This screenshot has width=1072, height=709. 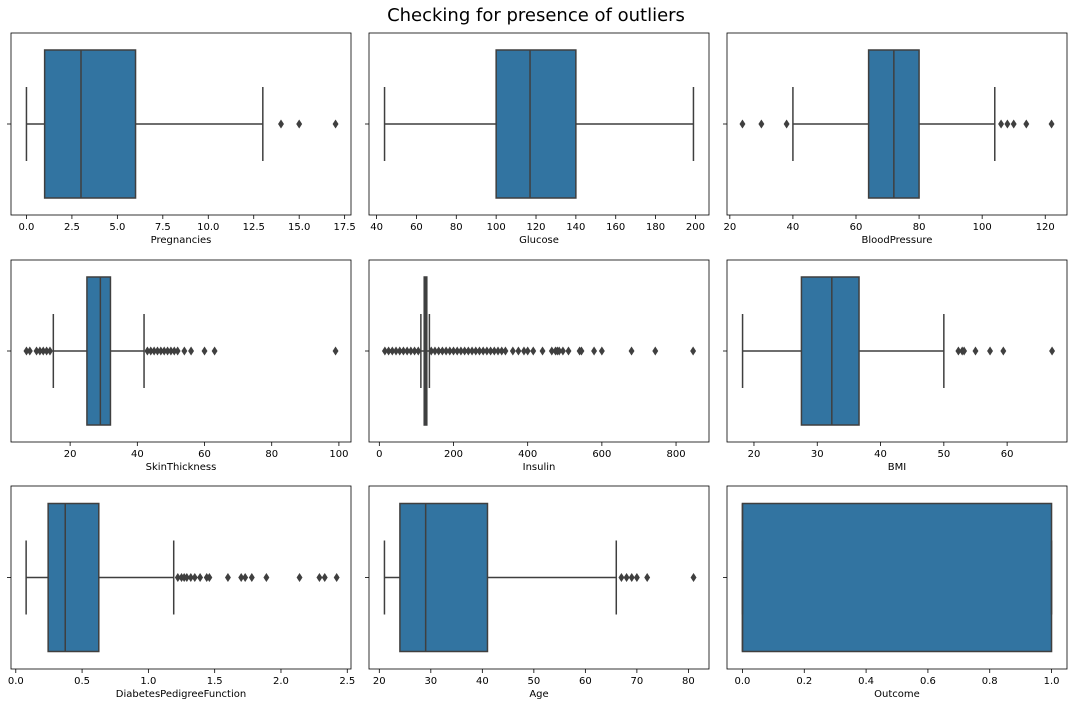 What do you see at coordinates (575, 227) in the screenshot?
I see `x-tick-label: 140` at bounding box center [575, 227].